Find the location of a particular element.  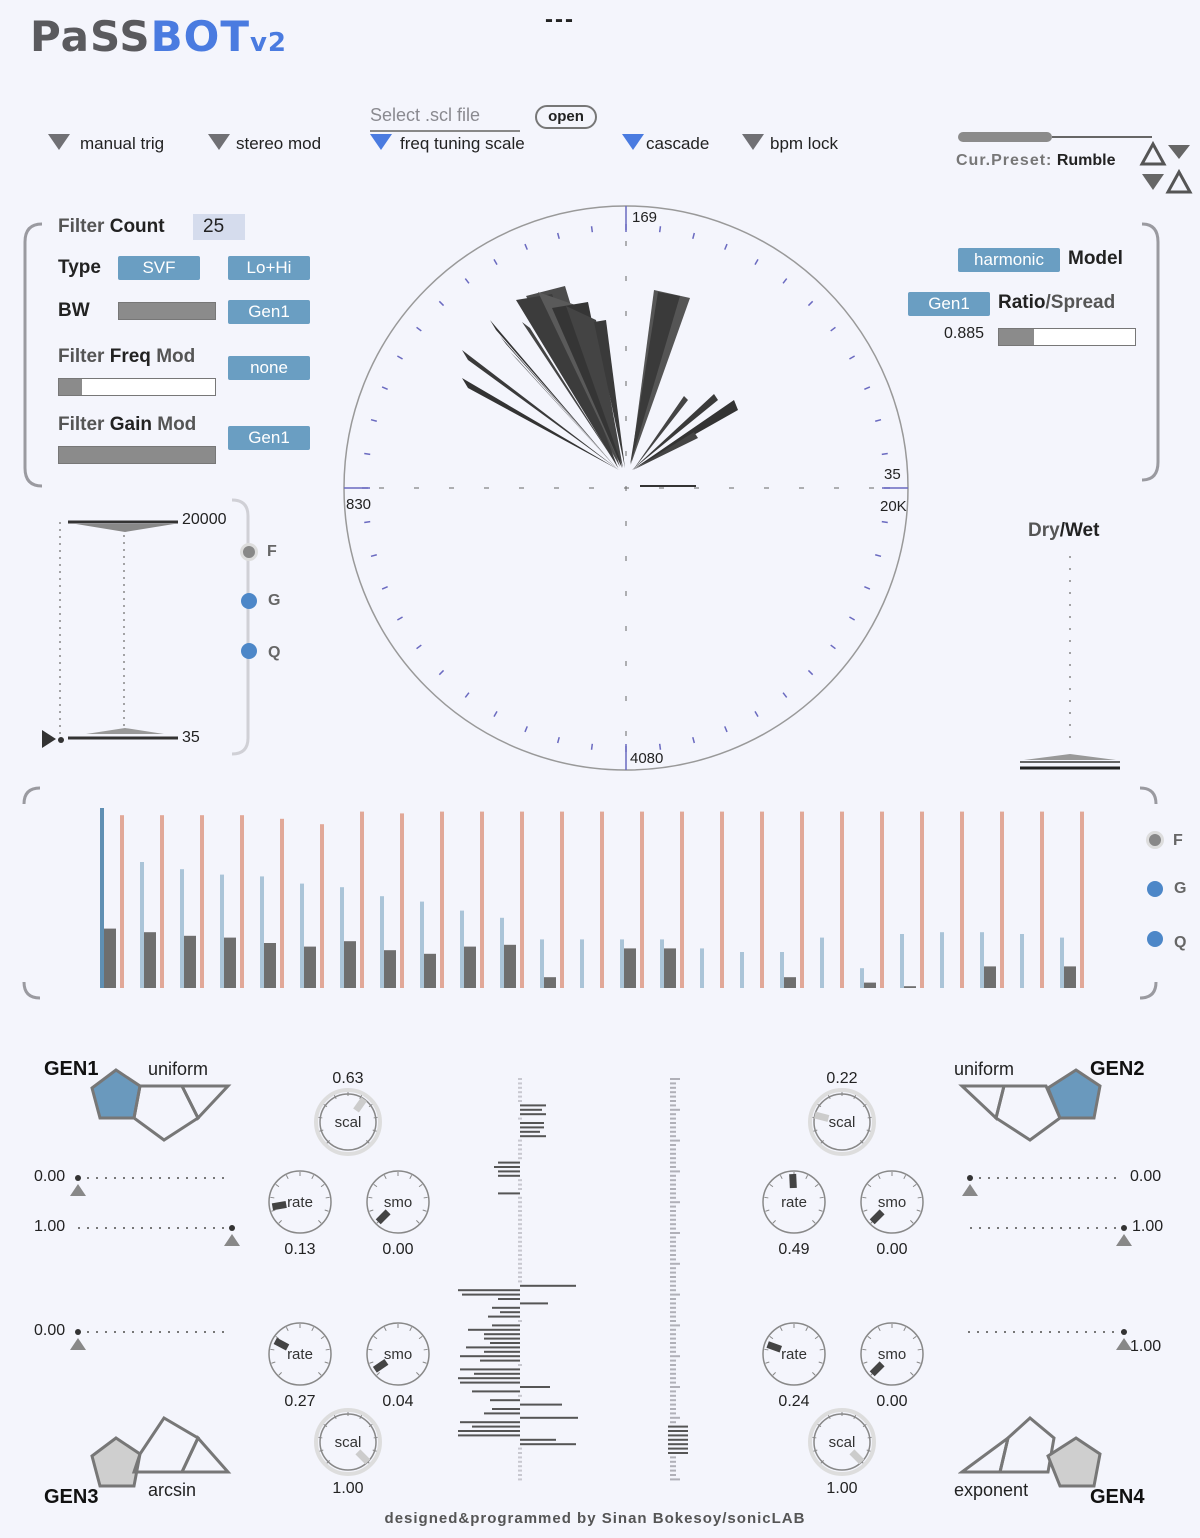

filter-count-label: Filter Count is located at coordinates (111, 227).